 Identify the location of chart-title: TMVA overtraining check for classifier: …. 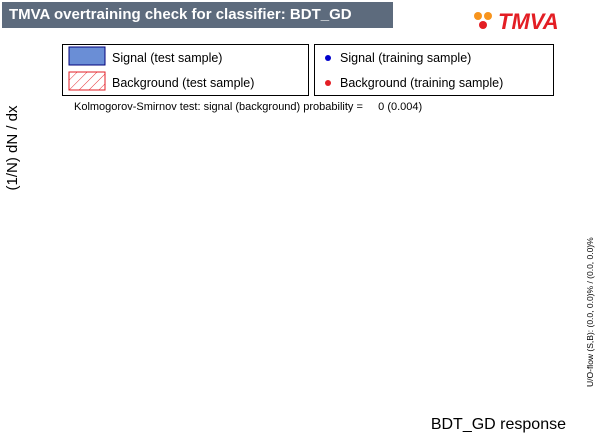
(197, 15).